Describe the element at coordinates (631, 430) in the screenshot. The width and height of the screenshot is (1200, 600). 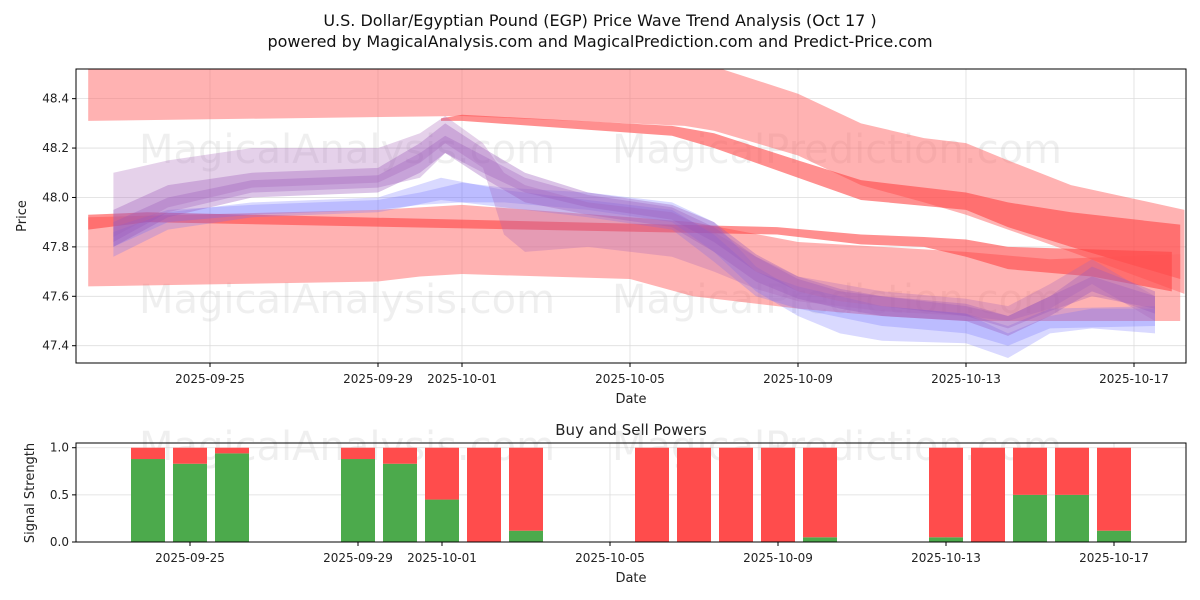
I see `signal-title: Buy and Sell Powers` at that location.